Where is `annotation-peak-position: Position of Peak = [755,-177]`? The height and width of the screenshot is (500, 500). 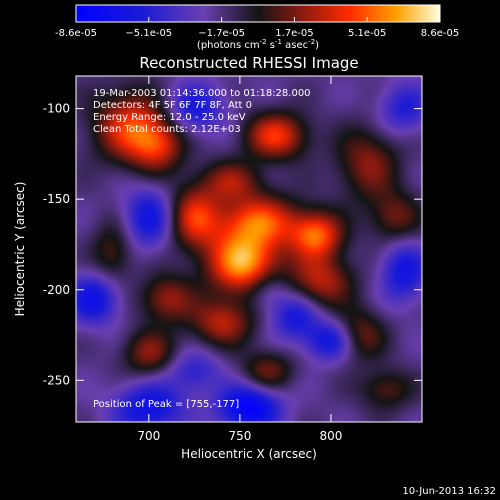 annotation-peak-position: Position of Peak = [755,-177] is located at coordinates (166, 404).